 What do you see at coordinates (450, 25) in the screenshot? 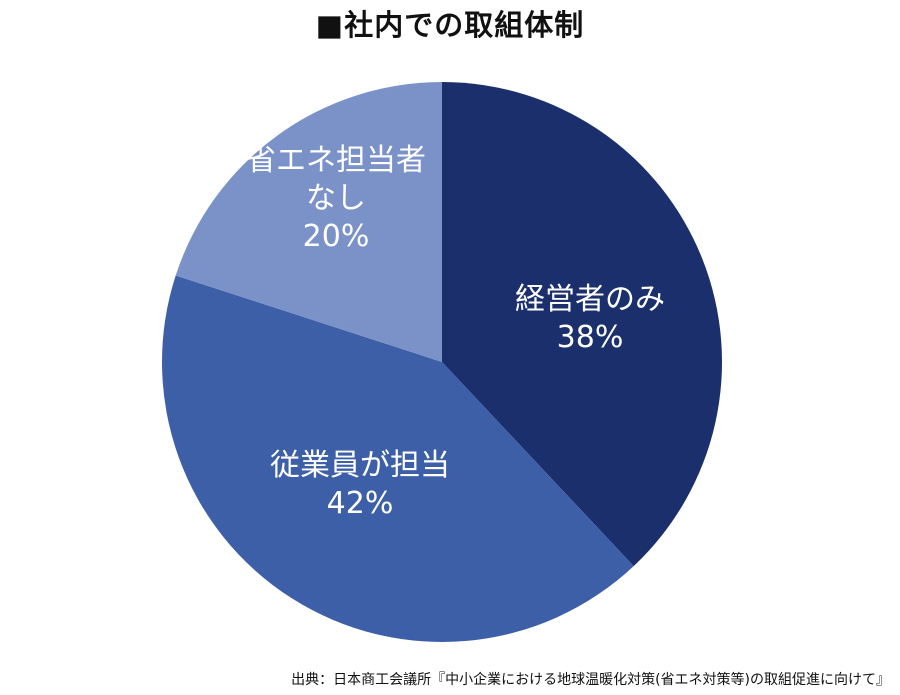
I see `chart-title: ■社内での取組体制` at bounding box center [450, 25].